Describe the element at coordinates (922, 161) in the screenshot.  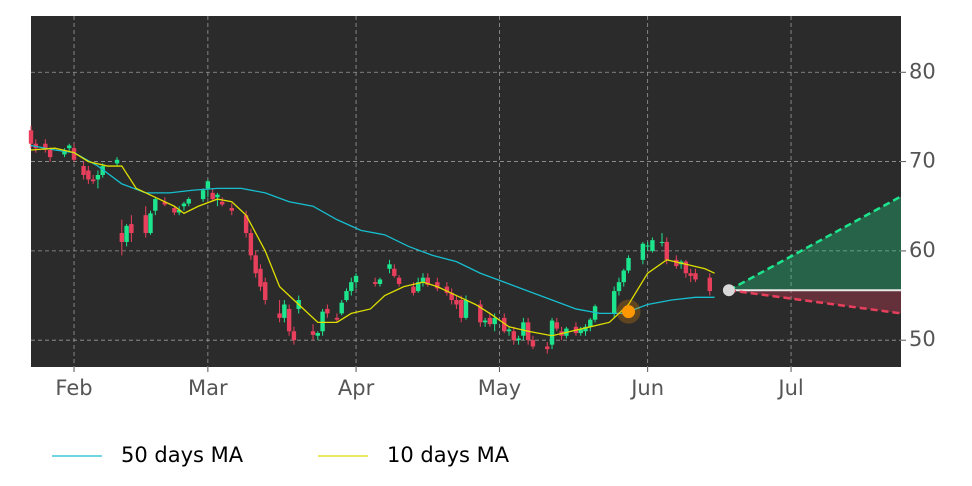
I see `y-tick-label: 70` at that location.